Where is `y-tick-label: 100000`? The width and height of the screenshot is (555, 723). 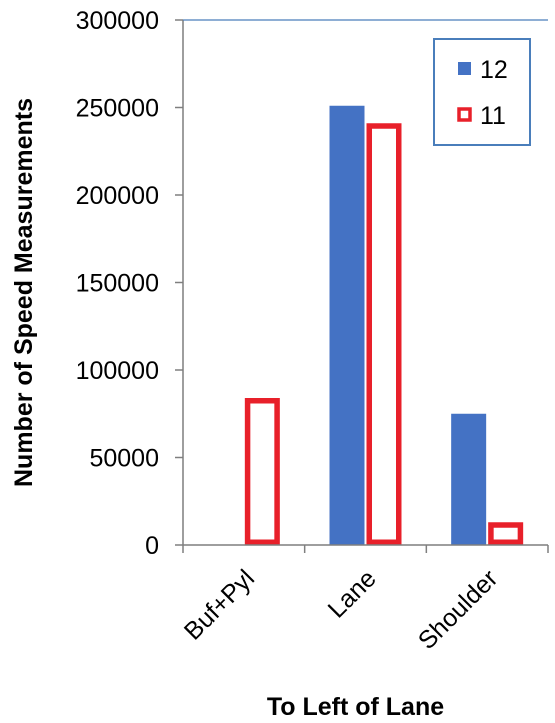 y-tick-label: 100000 is located at coordinates (117, 371).